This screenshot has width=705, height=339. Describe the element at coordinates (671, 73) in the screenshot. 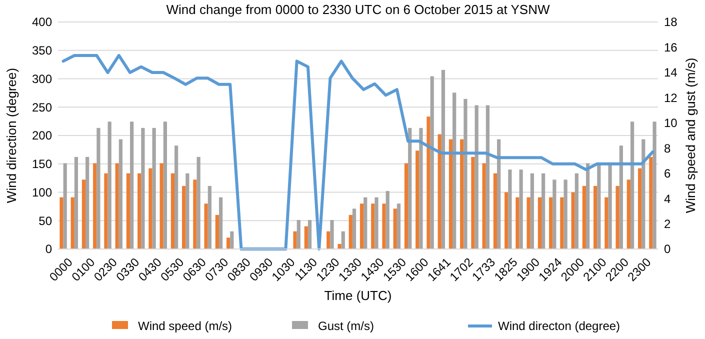

I see `y2-tick-label: 14` at that location.